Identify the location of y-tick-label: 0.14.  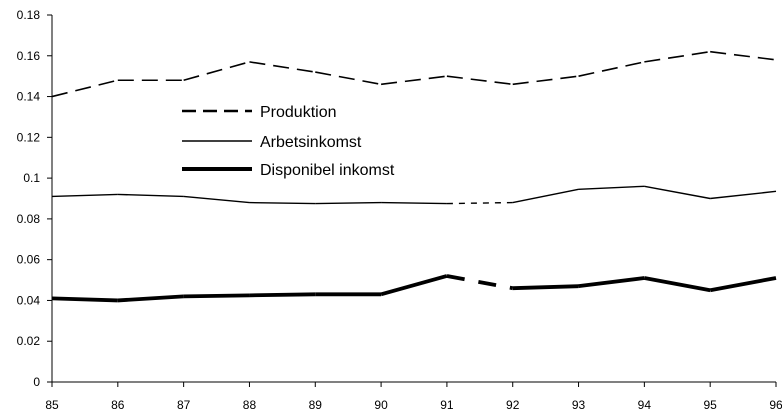
(29, 97).